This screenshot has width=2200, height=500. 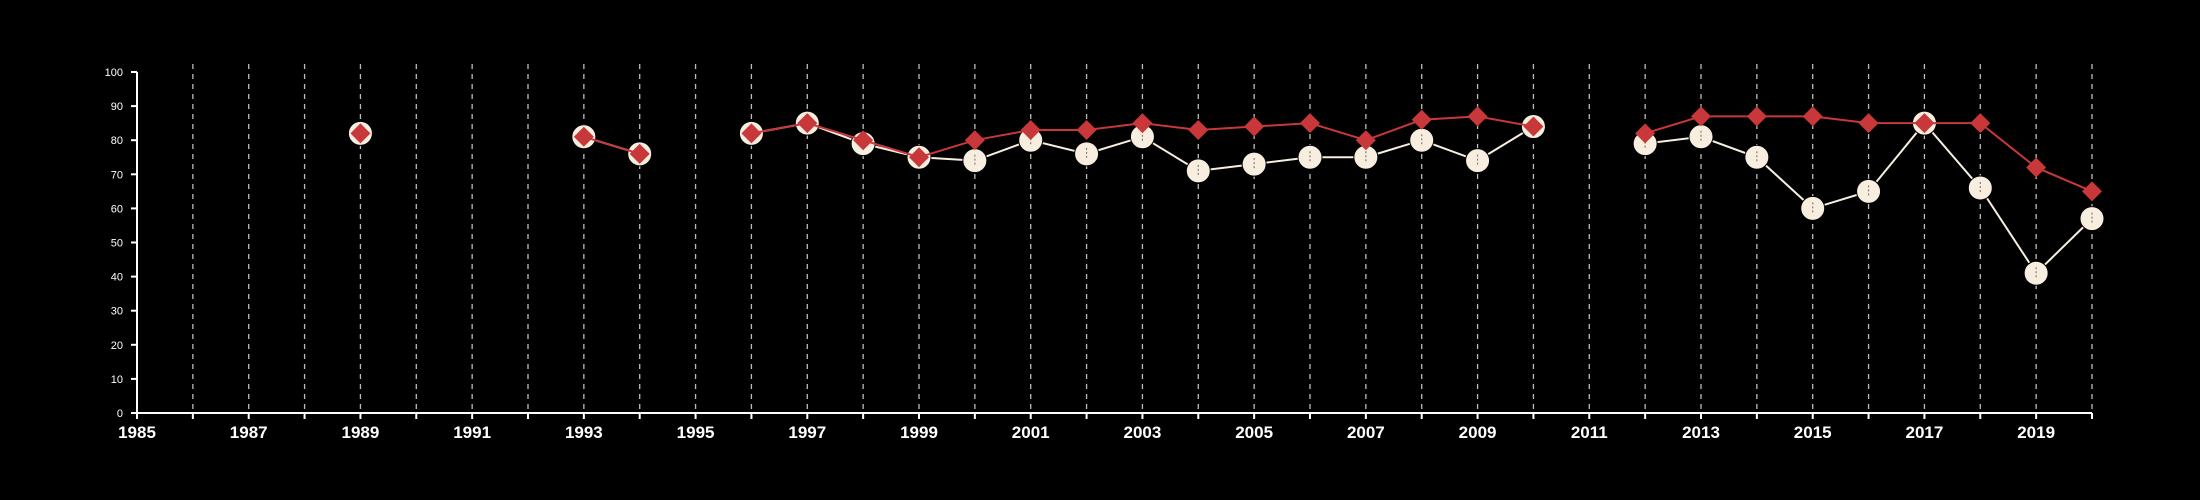 I want to click on x-tick-label-2003: 2003, so click(x=1143, y=432).